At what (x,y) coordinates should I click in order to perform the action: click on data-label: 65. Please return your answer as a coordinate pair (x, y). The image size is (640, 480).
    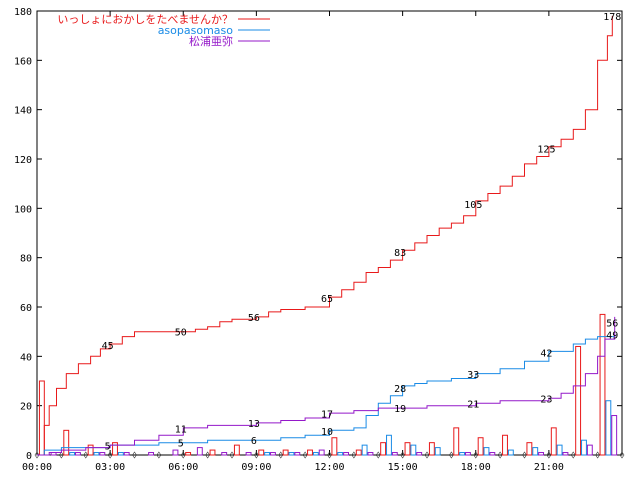
    Looking at the image, I should click on (327, 299).